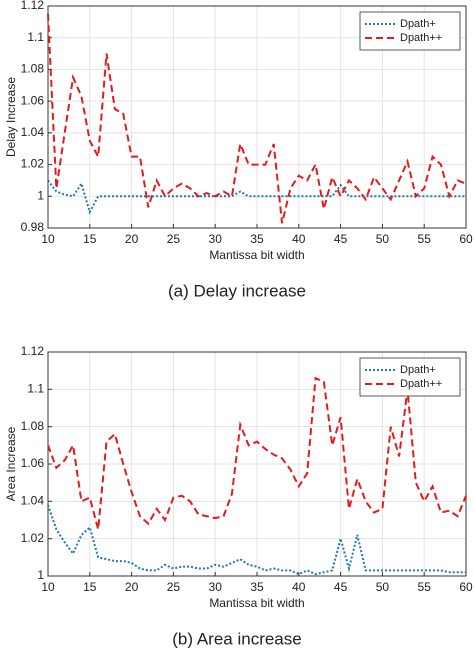  What do you see at coordinates (237, 290) in the screenshot?
I see `caption: (a) Delay increase` at bounding box center [237, 290].